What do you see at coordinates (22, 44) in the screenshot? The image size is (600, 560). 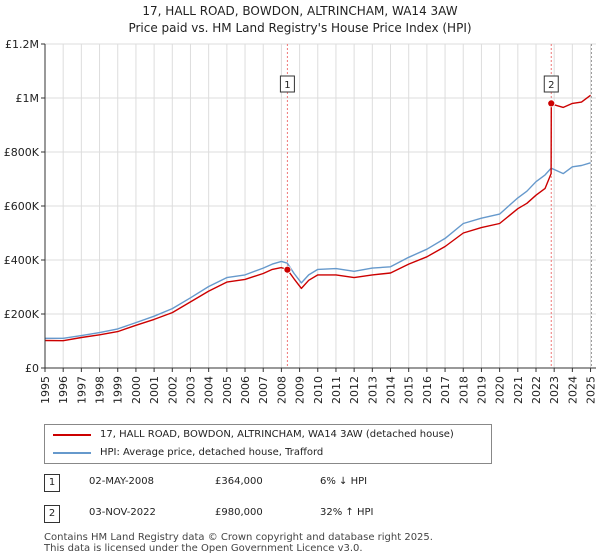 I see `y-tick-label: £1.2M` at bounding box center [22, 44].